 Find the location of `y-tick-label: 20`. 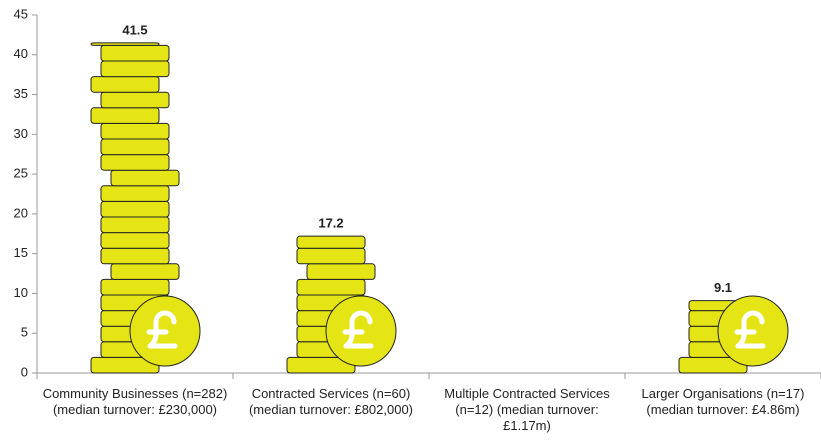

y-tick-label: 20 is located at coordinates (21, 212).